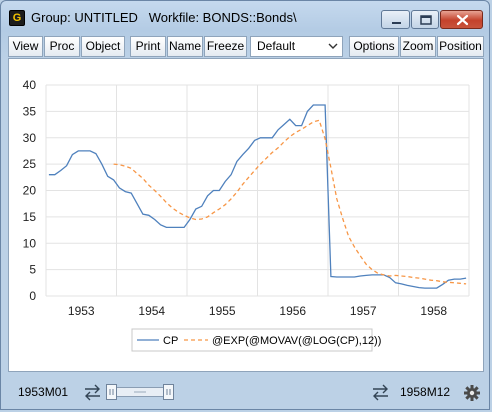  I want to click on legend-label-movav: @EXP(@MOVAV(@LOG(CP),12)), so click(296, 341).